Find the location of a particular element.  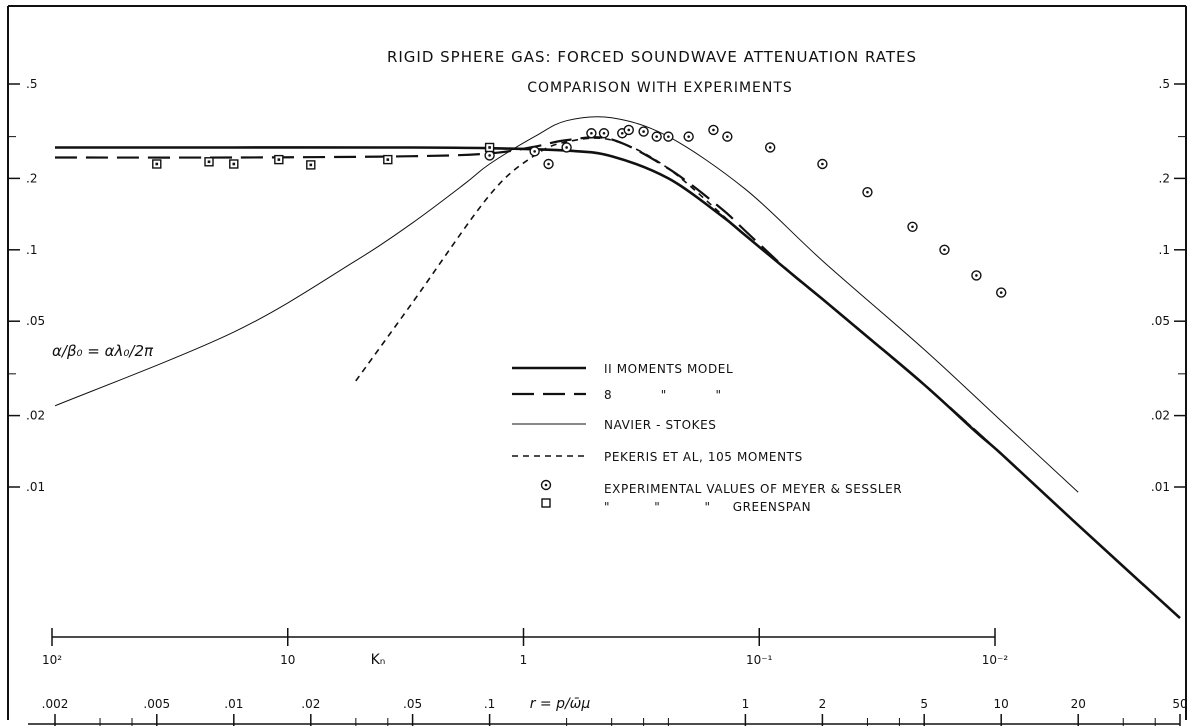

y-tick-label-right: .1 is located at coordinates (1164, 250).